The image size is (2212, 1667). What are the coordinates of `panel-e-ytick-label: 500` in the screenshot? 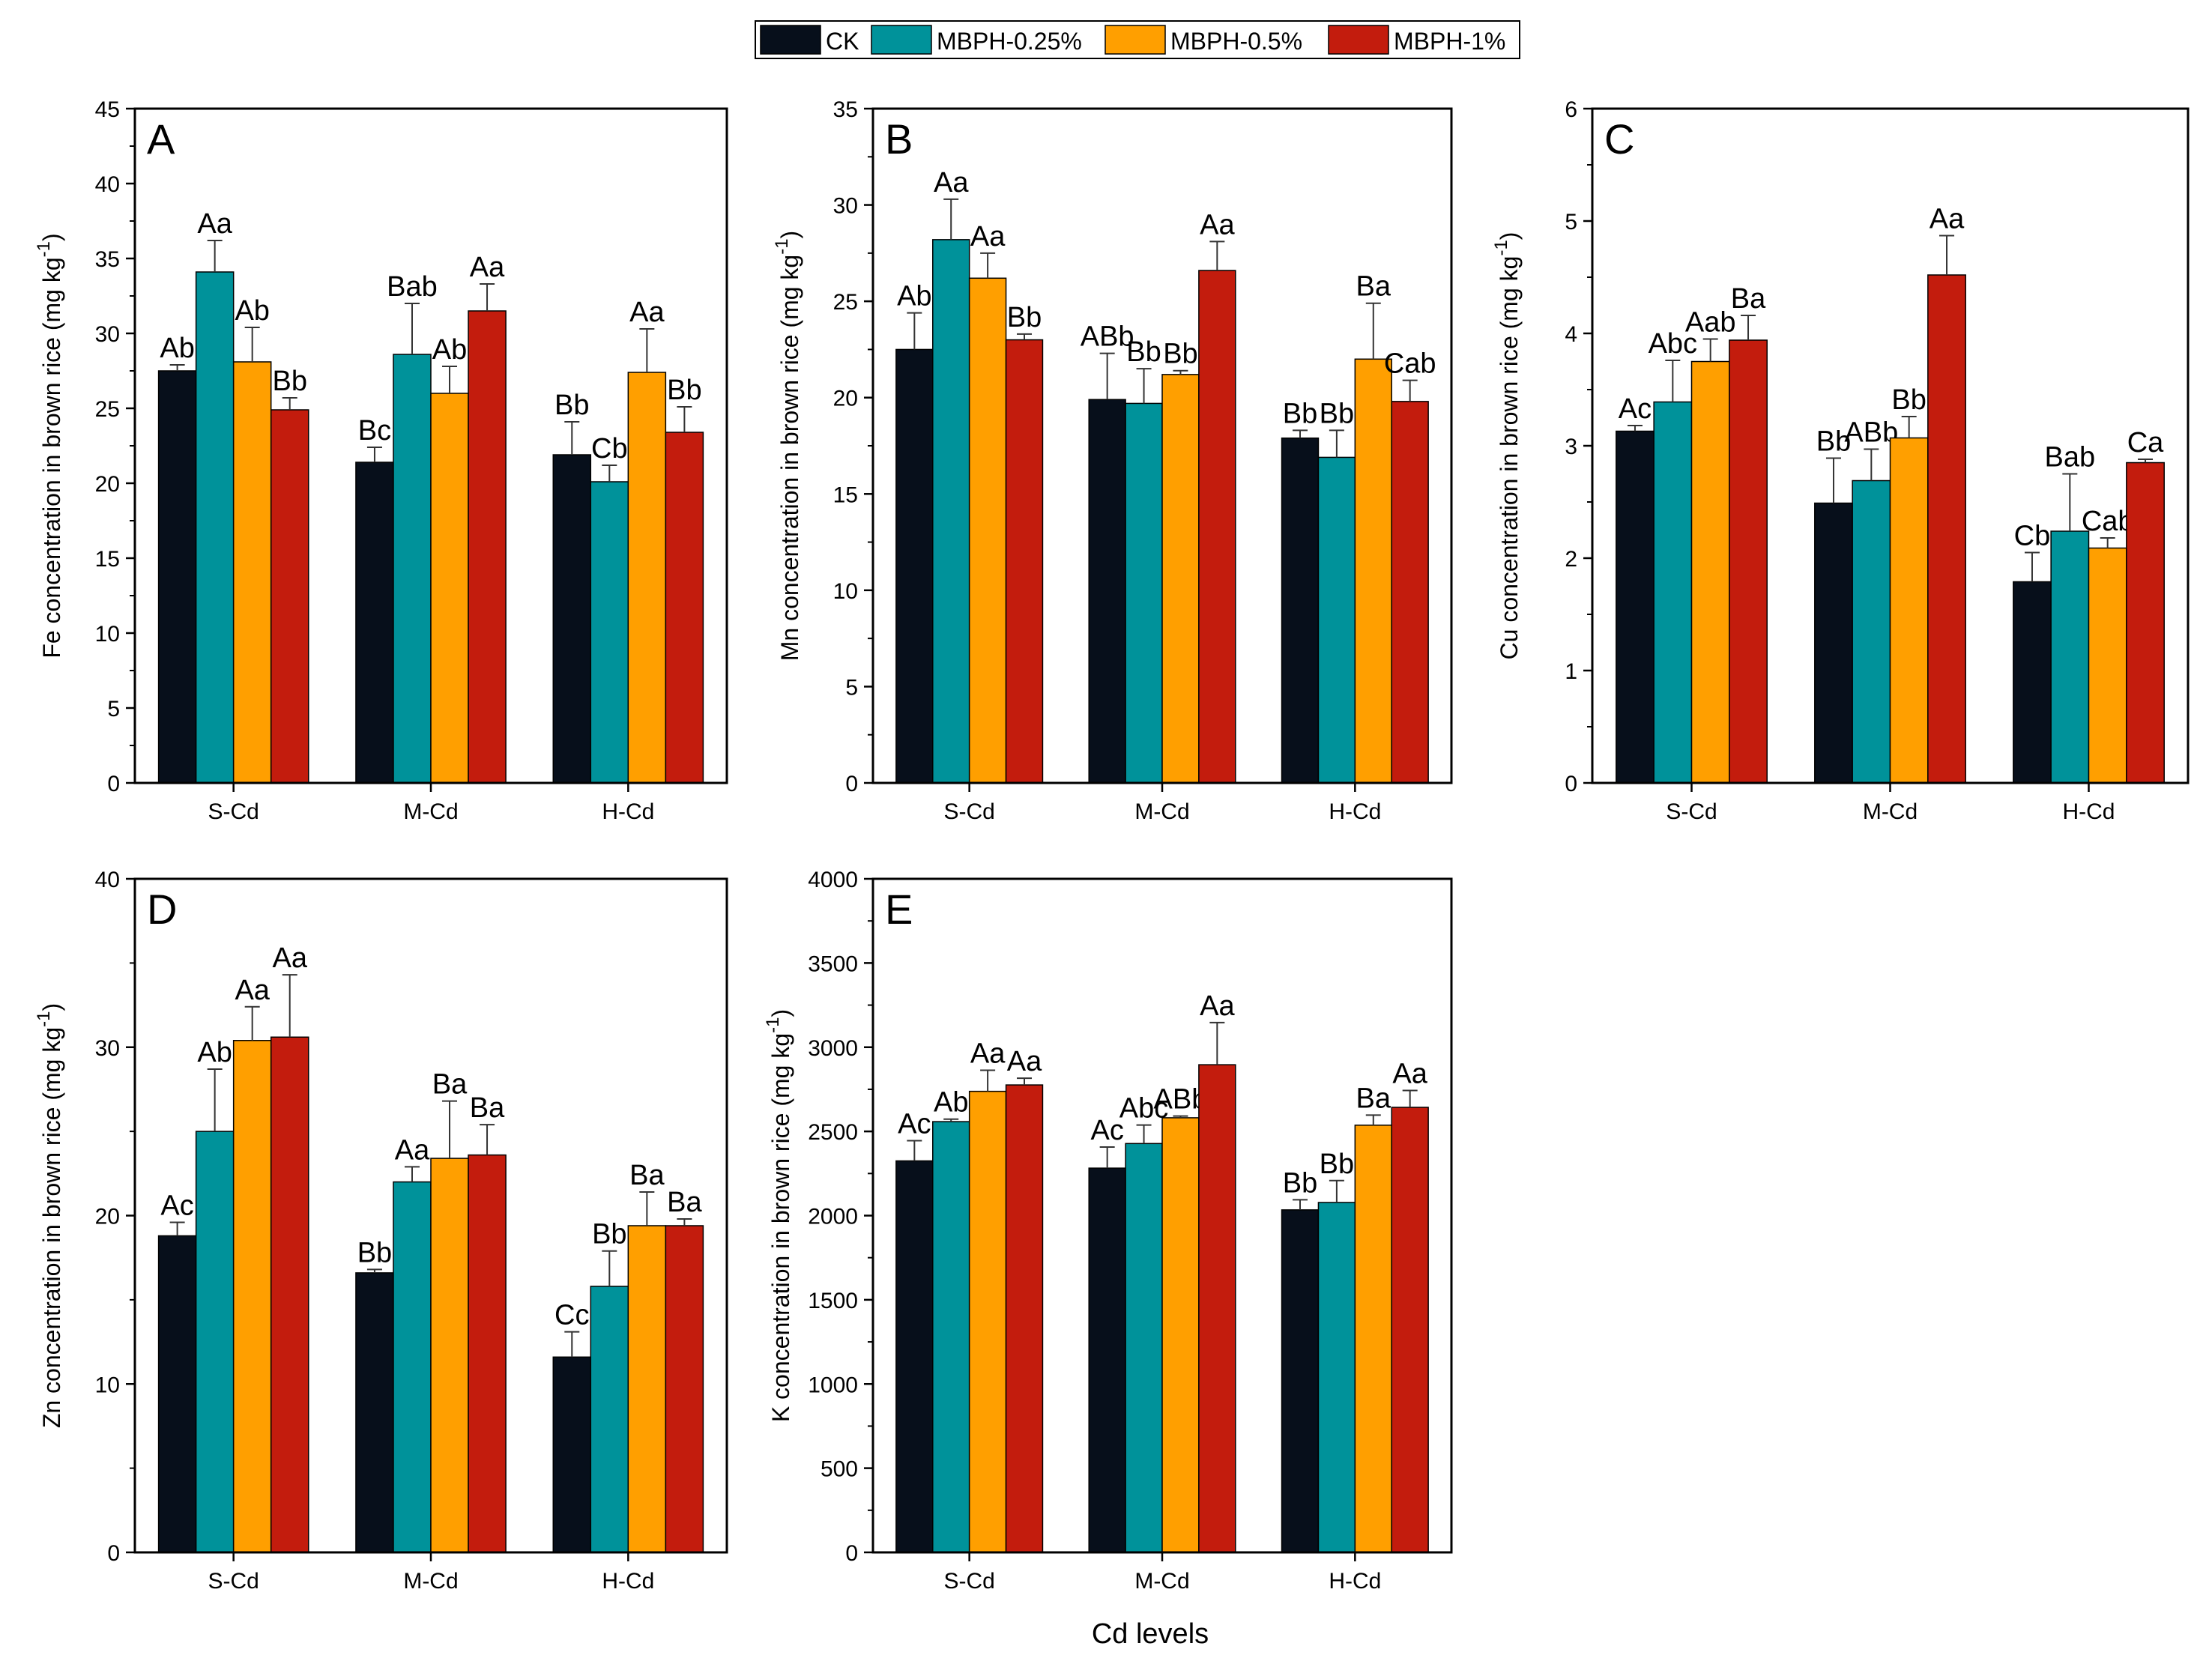 It's located at (840, 1470).